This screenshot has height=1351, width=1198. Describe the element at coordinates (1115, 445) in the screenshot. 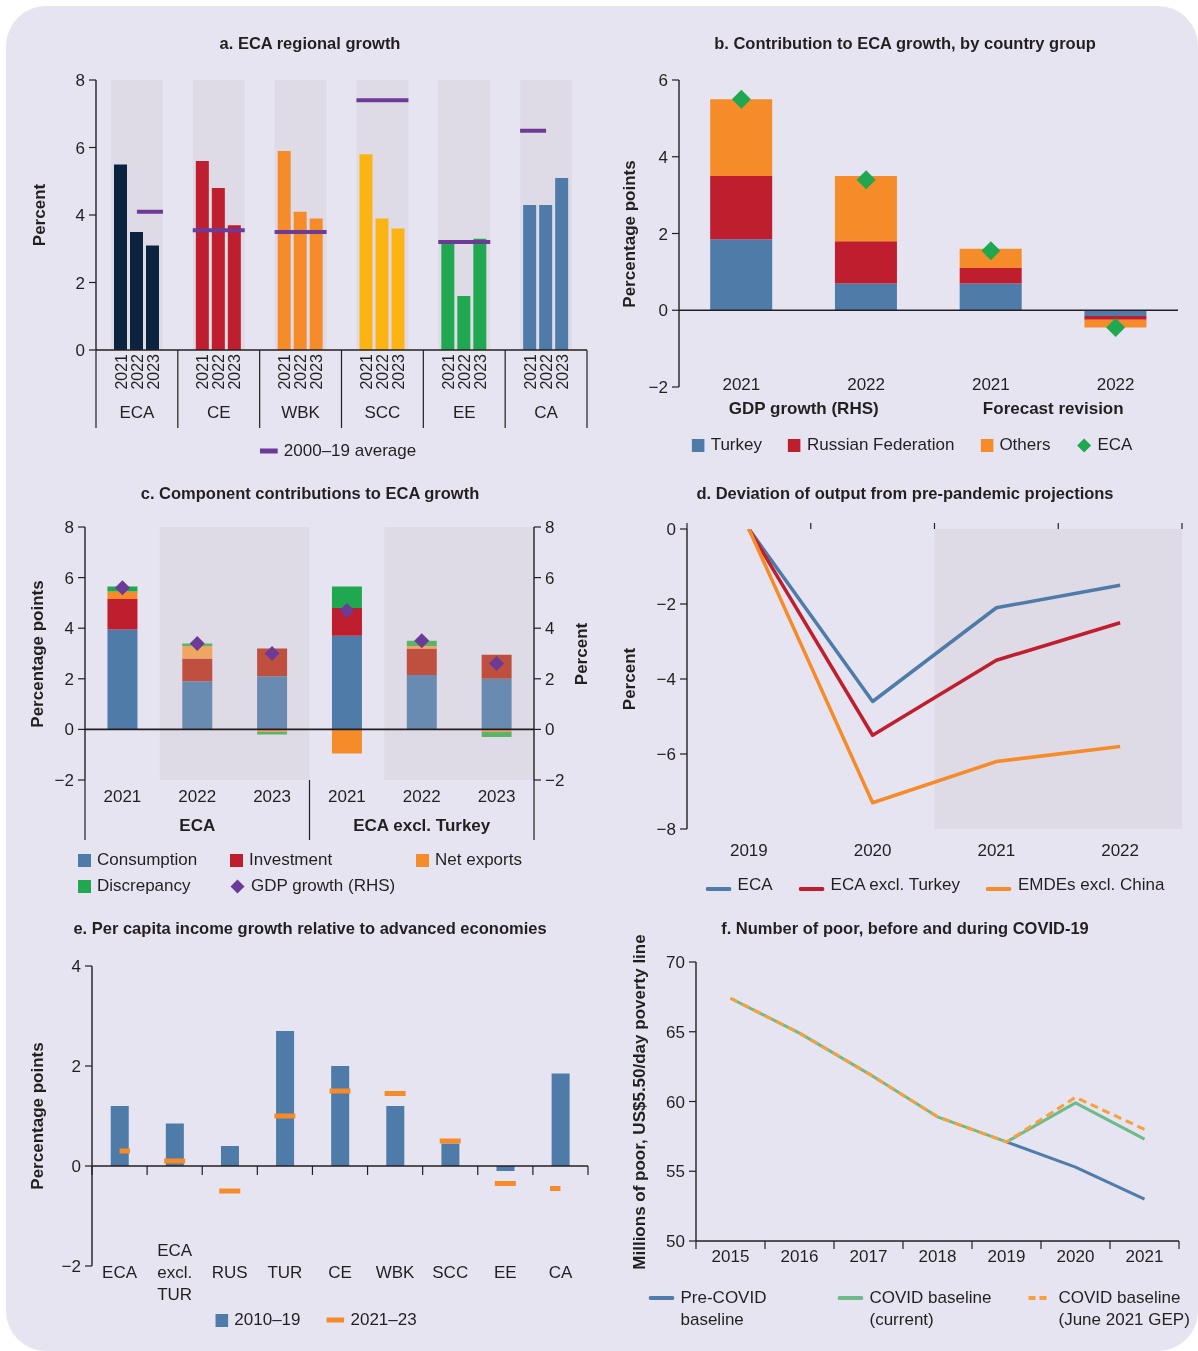

I see `legend-label: ECA` at that location.